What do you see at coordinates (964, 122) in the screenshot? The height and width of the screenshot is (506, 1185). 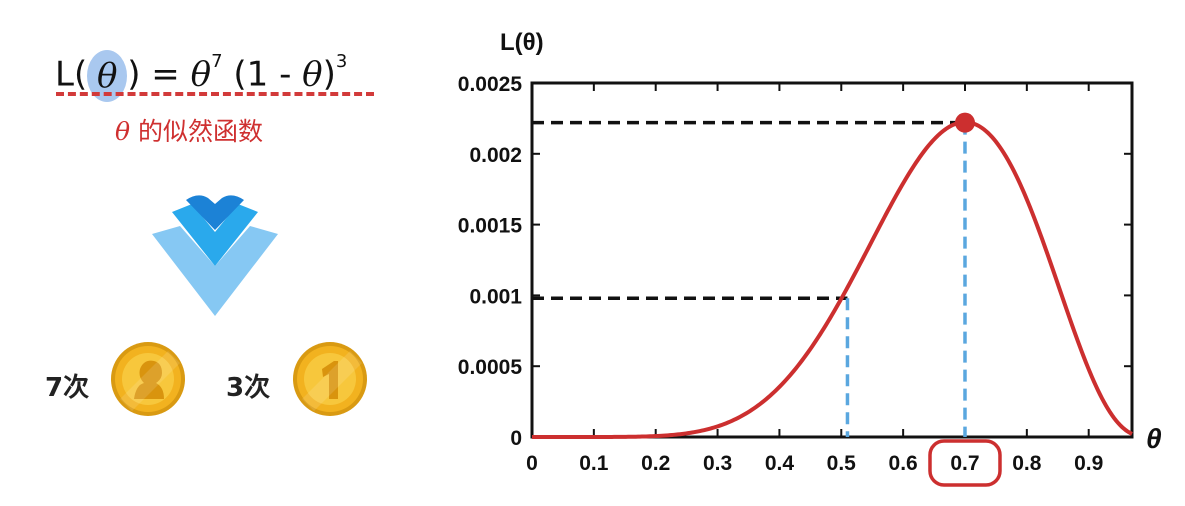 I see `maximum-point` at bounding box center [964, 122].